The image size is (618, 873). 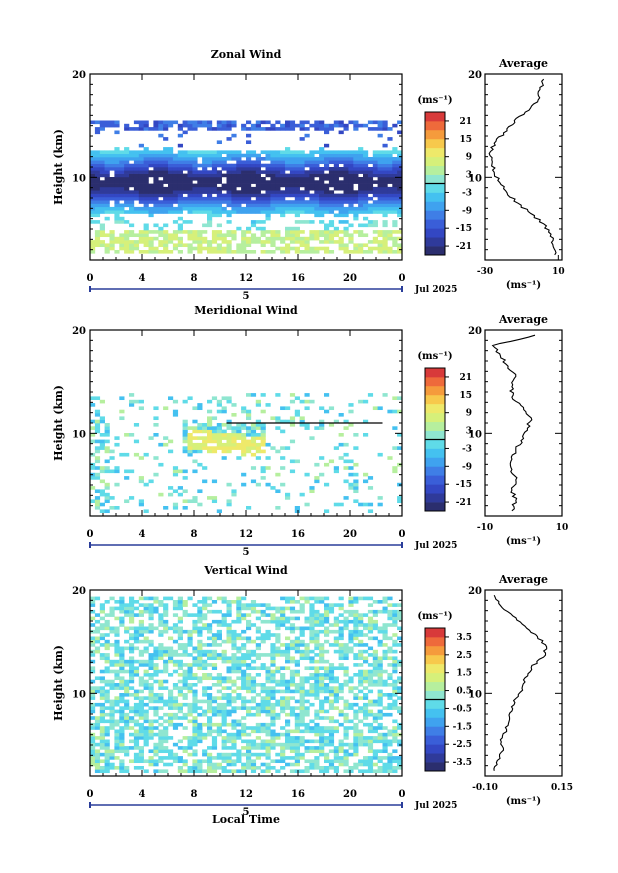 What do you see at coordinates (58, 423) in the screenshot?
I see `y-axis-label: Height (km)` at bounding box center [58, 423].